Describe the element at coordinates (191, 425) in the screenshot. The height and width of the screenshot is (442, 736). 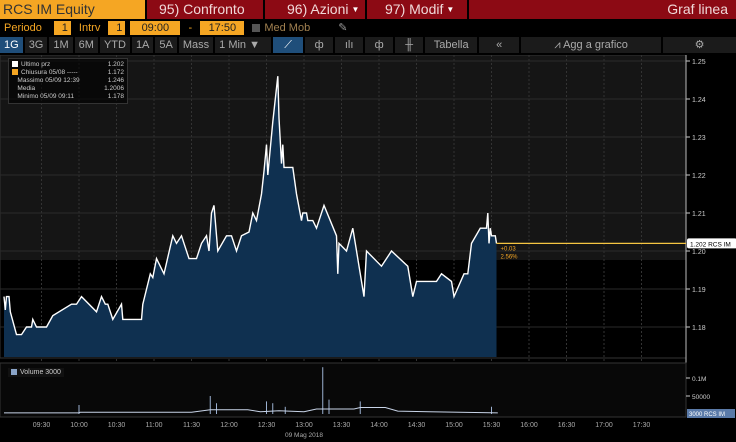
I see `x-tick-label: 11:30` at that location.